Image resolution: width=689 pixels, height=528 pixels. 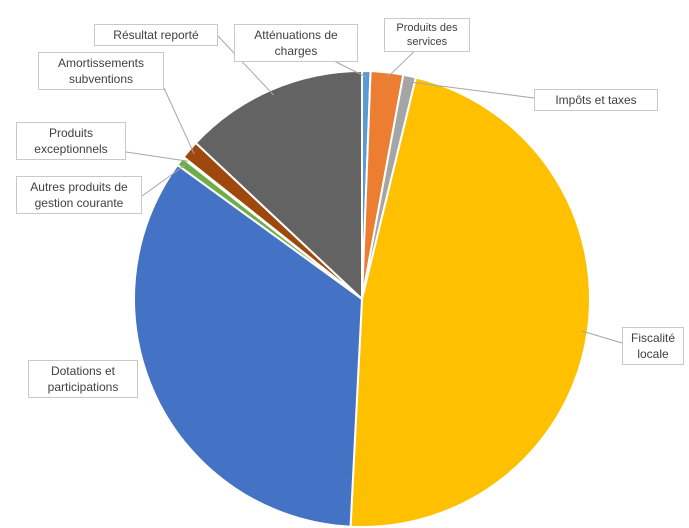 I want to click on leader-impots-et-taxes, so click(x=471, y=90).